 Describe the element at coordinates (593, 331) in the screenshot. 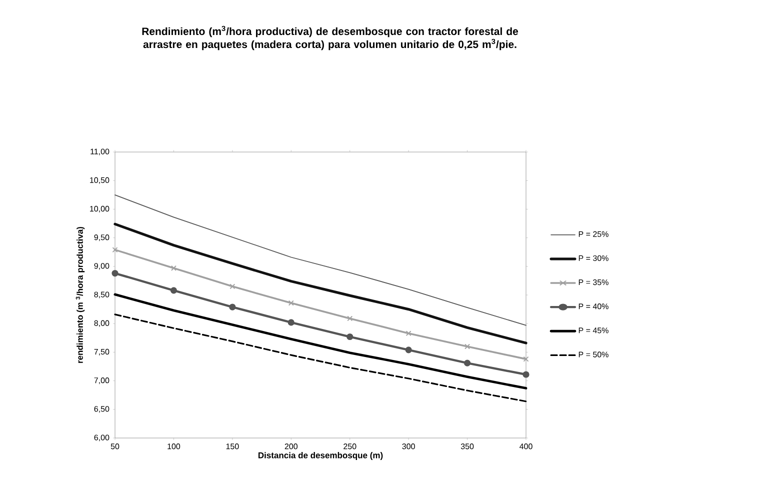

I see `legend-label: P = 45%` at that location.